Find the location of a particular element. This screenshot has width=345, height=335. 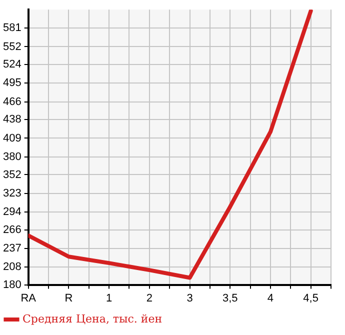

y-tick-label: 552 is located at coordinates (12, 46).